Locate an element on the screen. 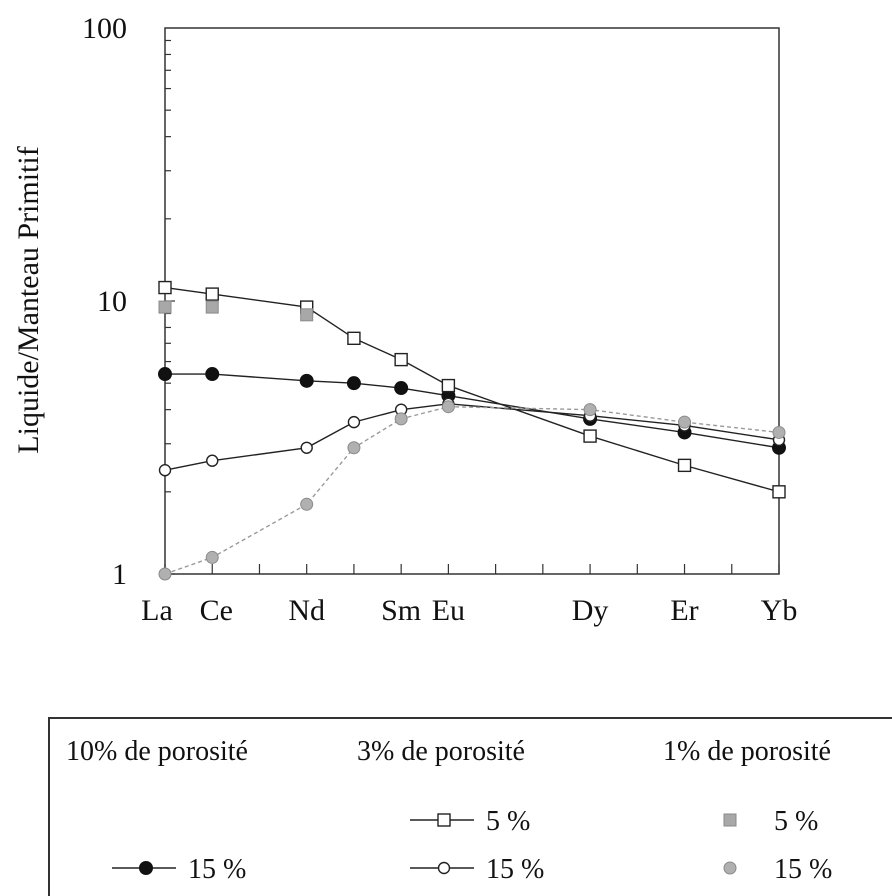 Image resolution: width=892 pixels, height=896 pixels. y-axis: 1 10 100 is located at coordinates (128, 301).